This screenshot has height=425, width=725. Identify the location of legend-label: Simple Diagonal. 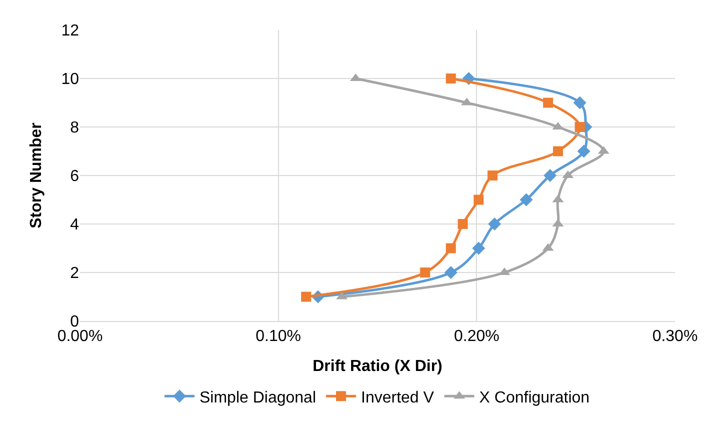
(258, 397).